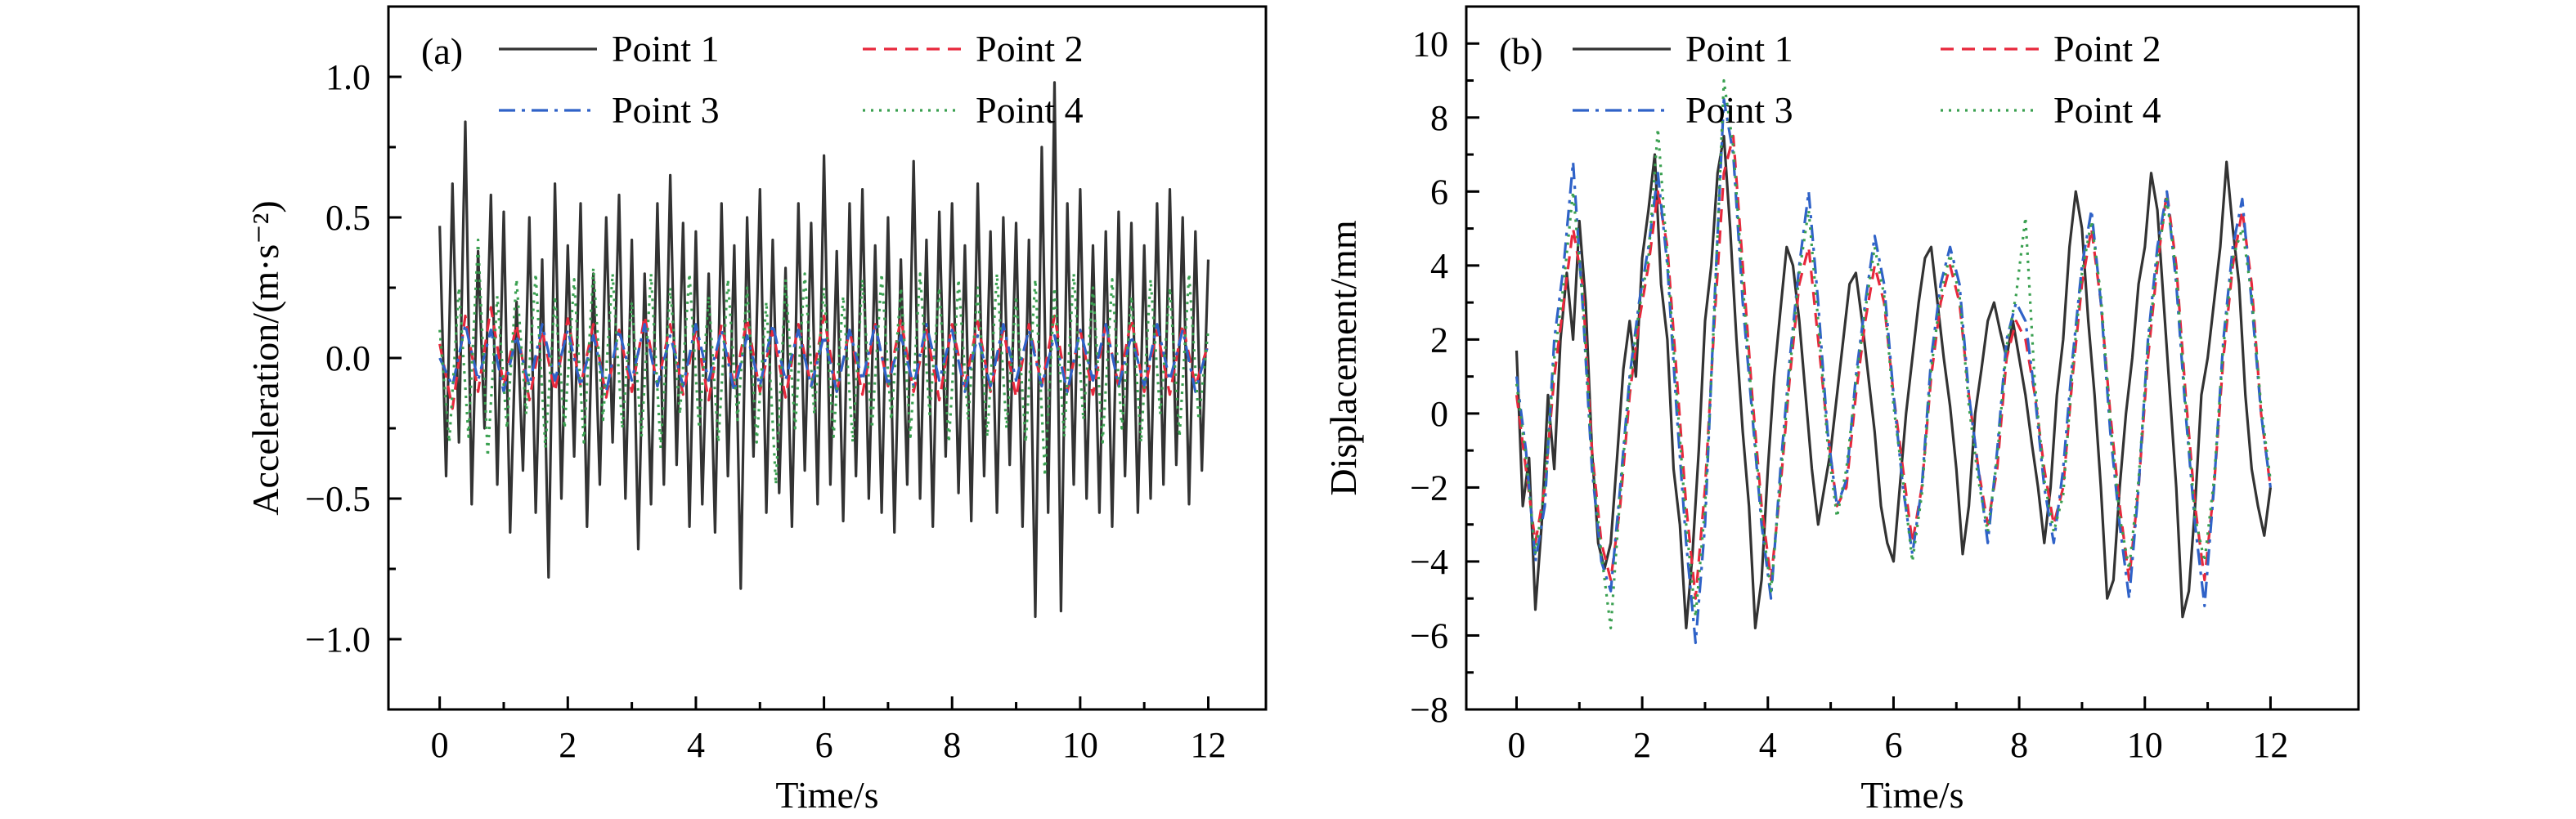 The width and height of the screenshot is (2576, 819). Describe the element at coordinates (347, 77) in the screenshot. I see `y-tick-label: 1.0` at that location.